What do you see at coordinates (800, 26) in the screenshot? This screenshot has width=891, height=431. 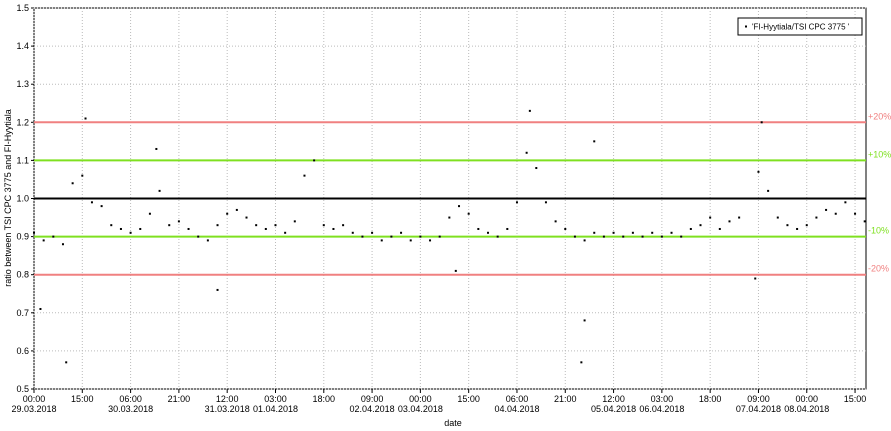 I see `legend-box` at bounding box center [800, 26].